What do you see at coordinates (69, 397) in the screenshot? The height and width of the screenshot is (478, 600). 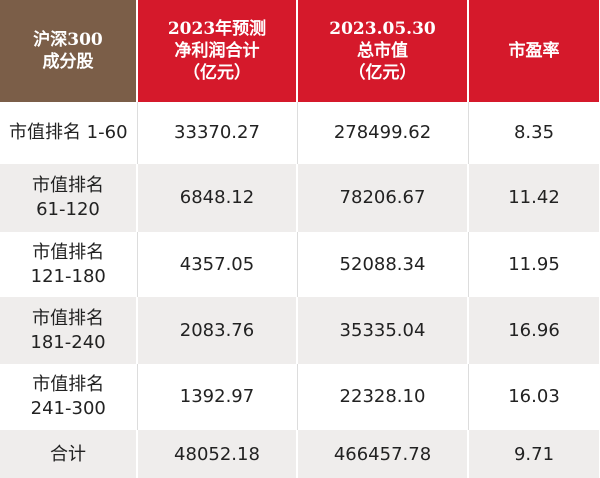 I see `row-label: 市值排名 241-300` at bounding box center [69, 397].